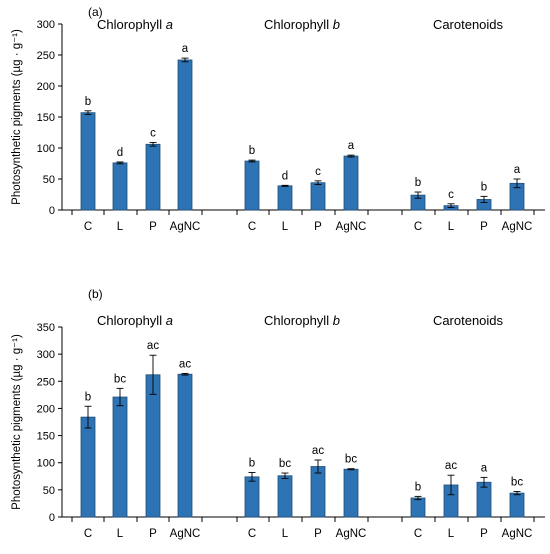 This screenshot has height=554, width=550. Describe the element at coordinates (46, 328) in the screenshot. I see `y-tick-label: 350` at that location.